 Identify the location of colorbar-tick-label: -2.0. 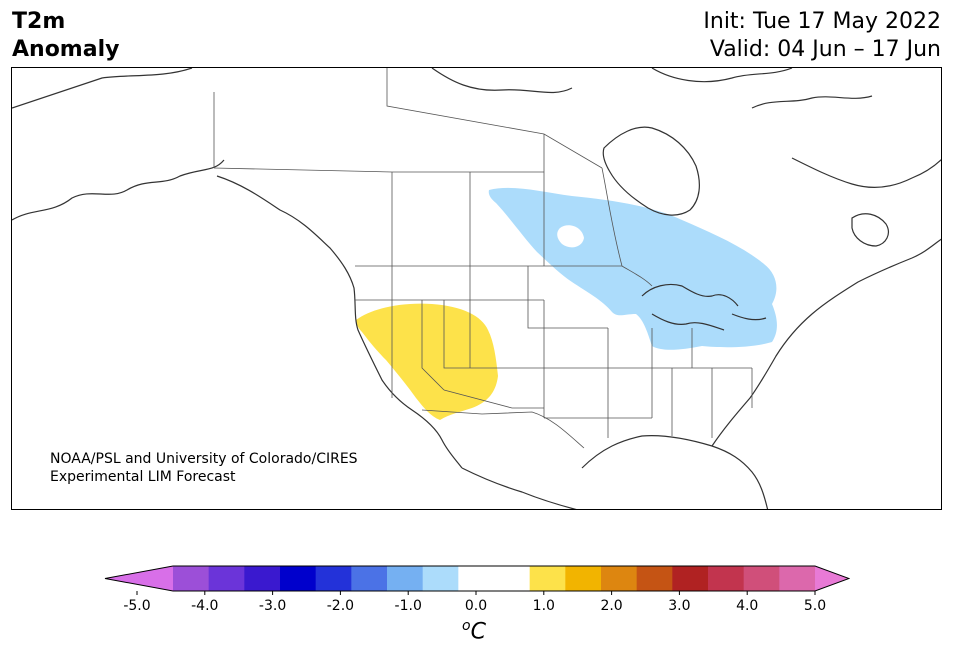
(340, 606).